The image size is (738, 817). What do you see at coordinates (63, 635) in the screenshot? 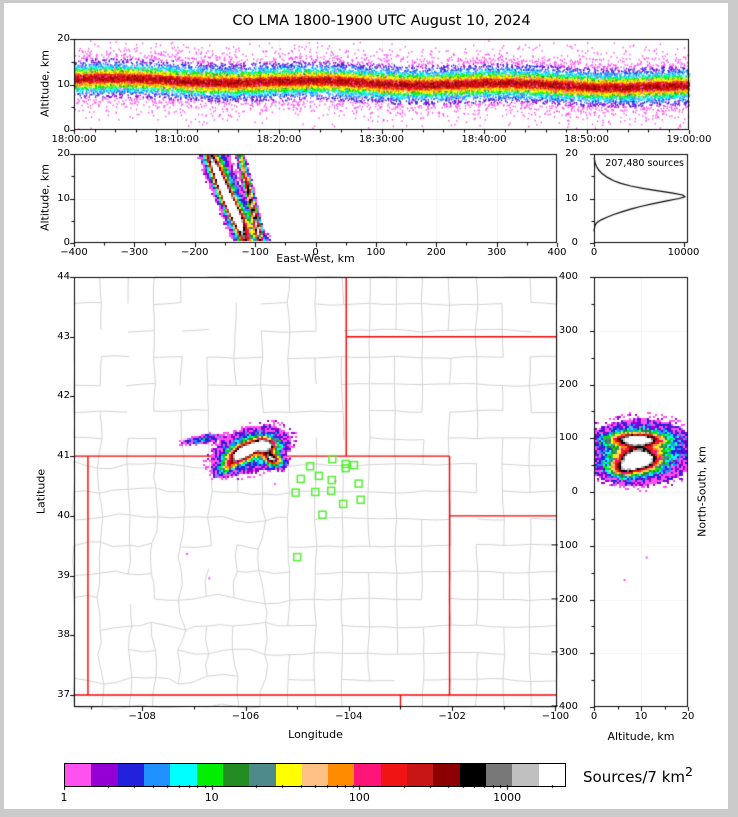
I see `tick-label: 38` at bounding box center [63, 635].